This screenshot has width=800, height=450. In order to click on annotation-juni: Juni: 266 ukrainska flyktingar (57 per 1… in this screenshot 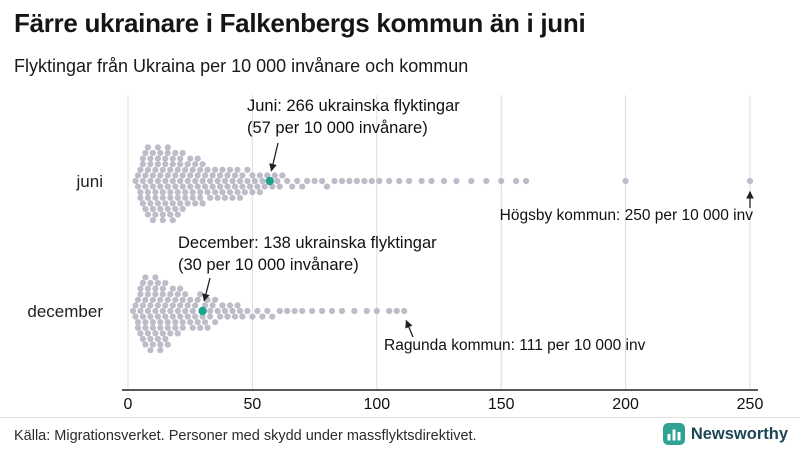, I will do `click(353, 117)`.